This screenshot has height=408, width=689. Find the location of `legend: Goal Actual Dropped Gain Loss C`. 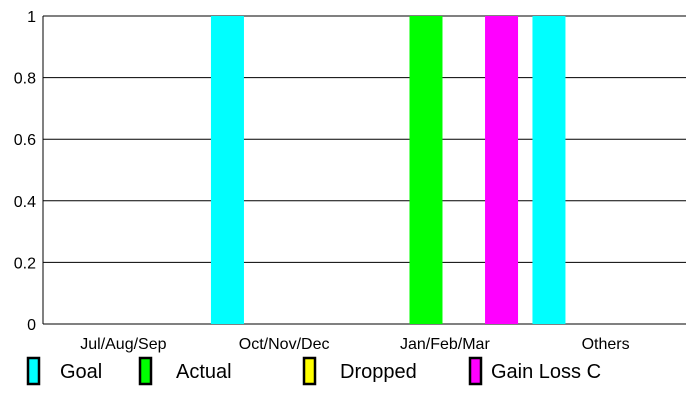

legend: Goal Actual Dropped Gain Loss C is located at coordinates (313, 371).